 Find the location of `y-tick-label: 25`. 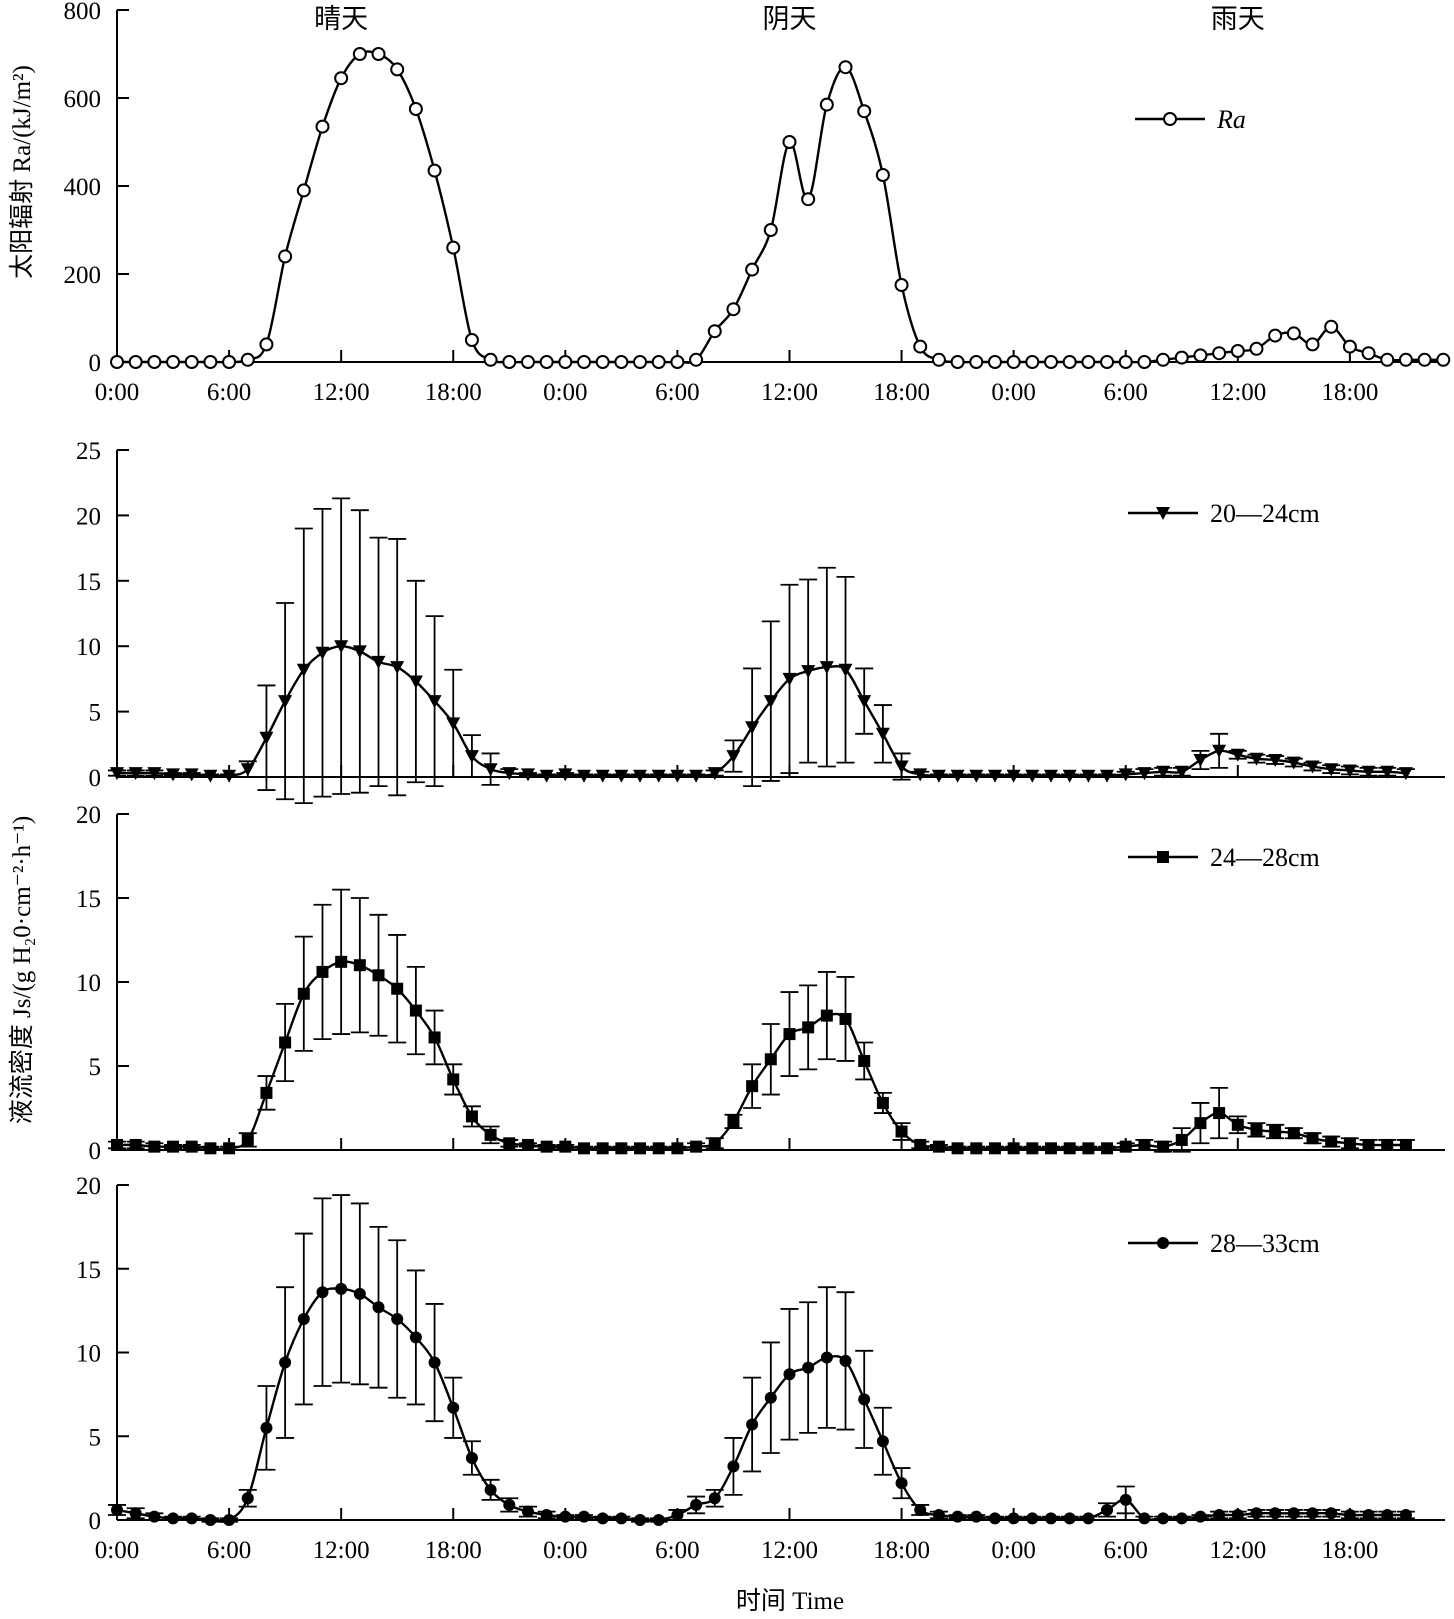

y-tick-label: 25 is located at coordinates (88, 451).